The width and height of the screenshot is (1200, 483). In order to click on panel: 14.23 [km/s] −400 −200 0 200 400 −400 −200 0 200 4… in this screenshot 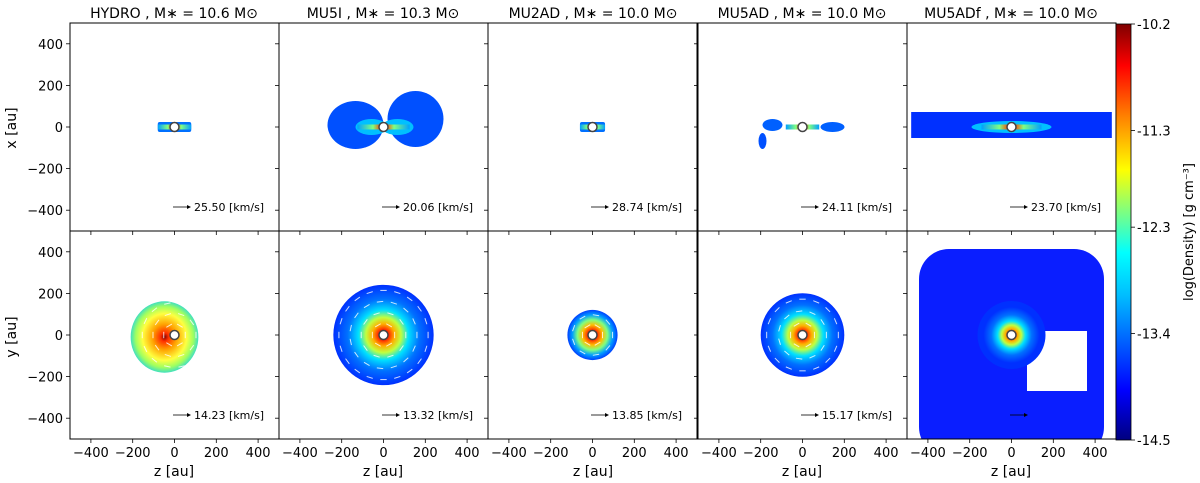, I will do `click(153, 345)`.